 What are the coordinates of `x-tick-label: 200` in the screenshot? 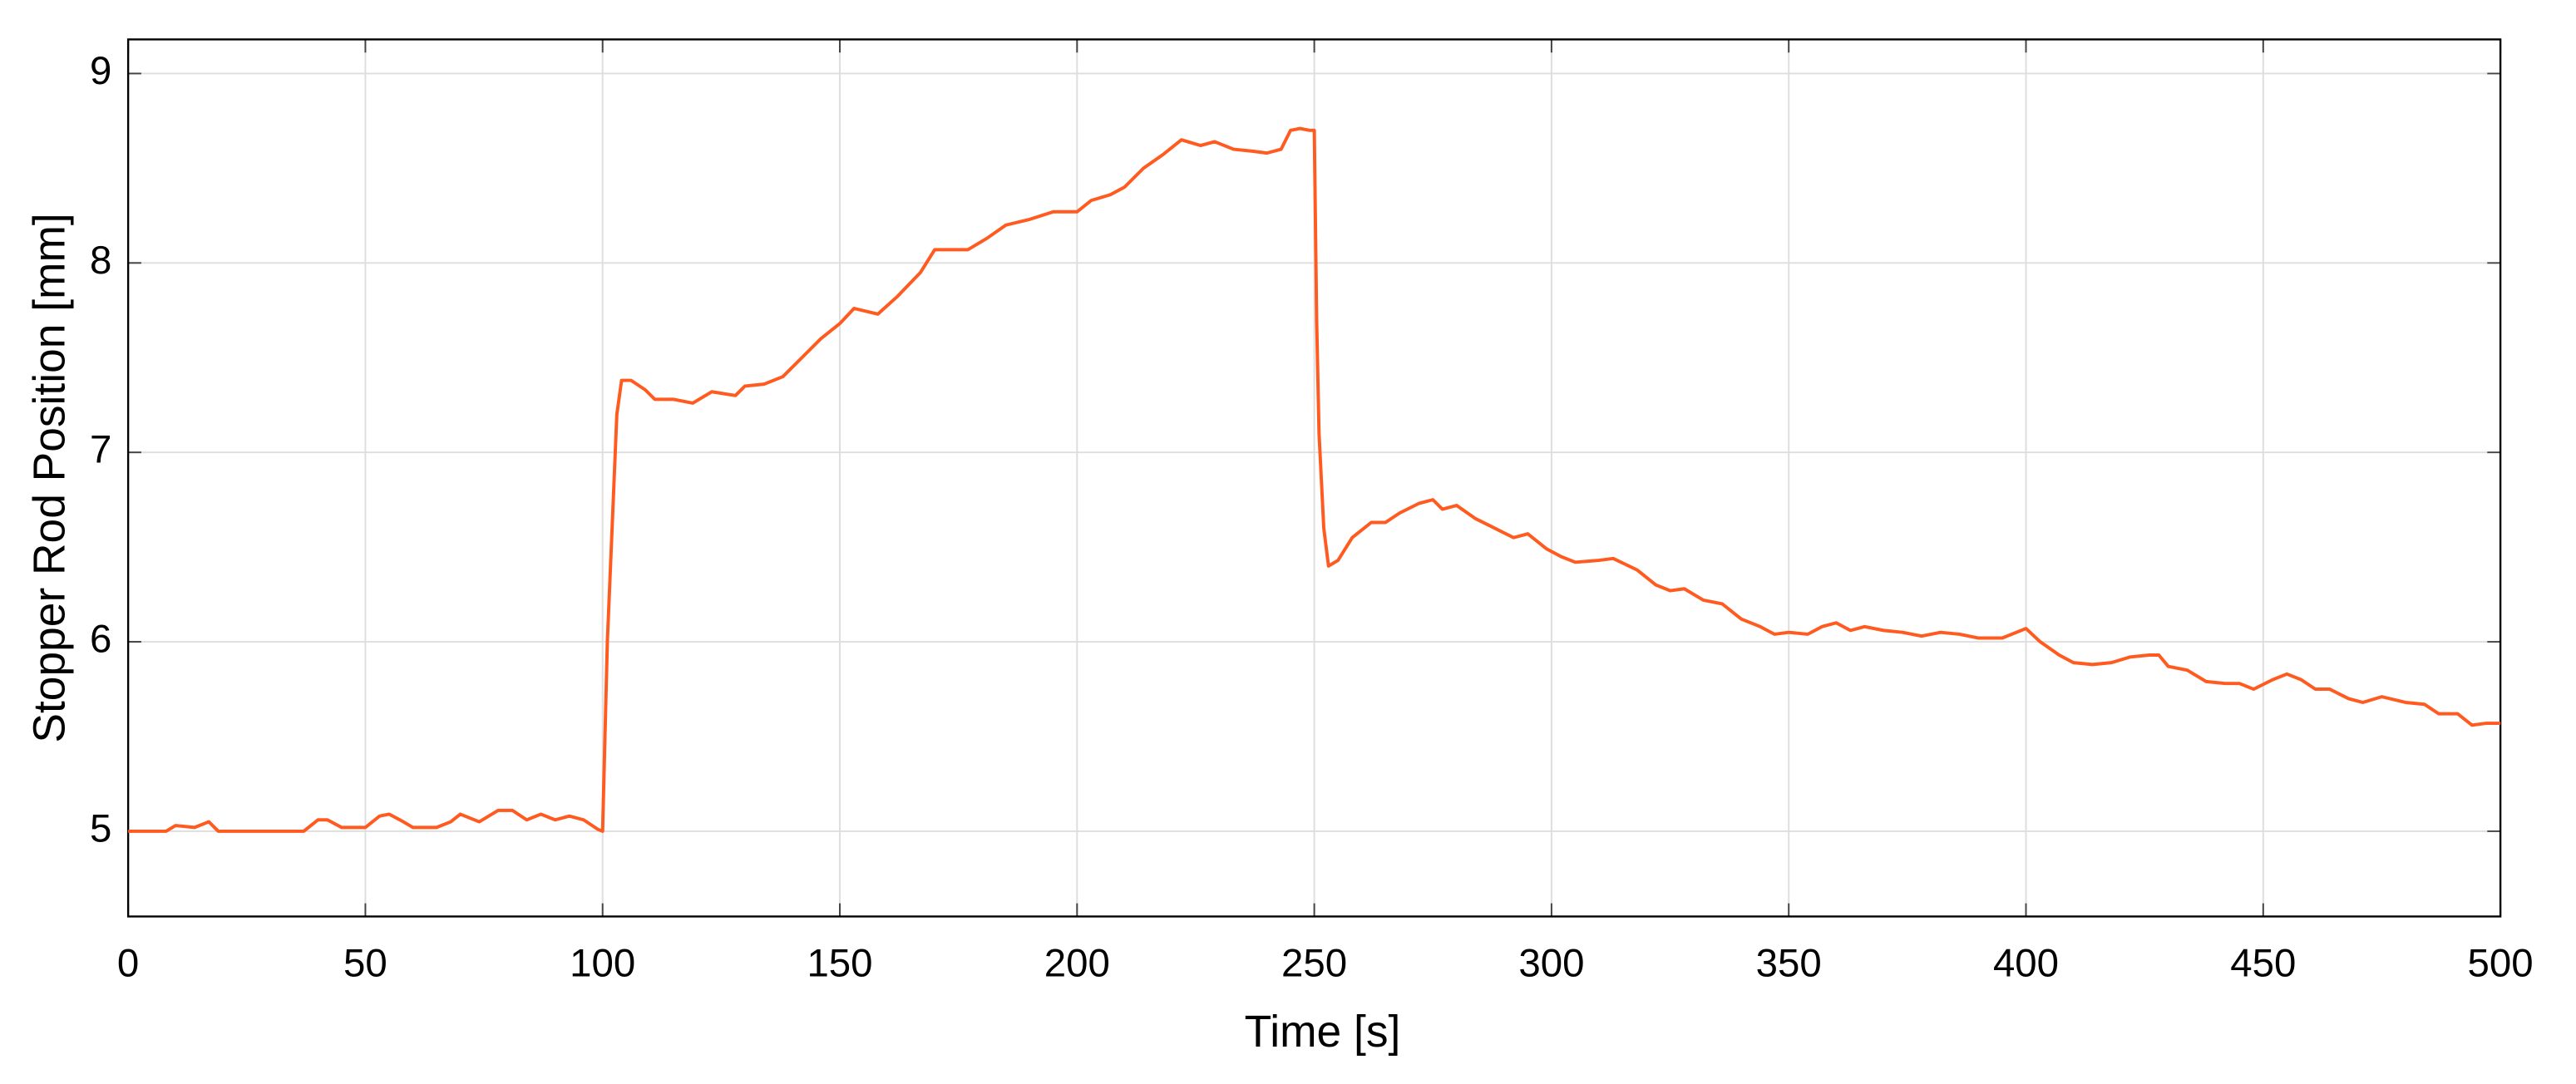 It's located at (1077, 963).